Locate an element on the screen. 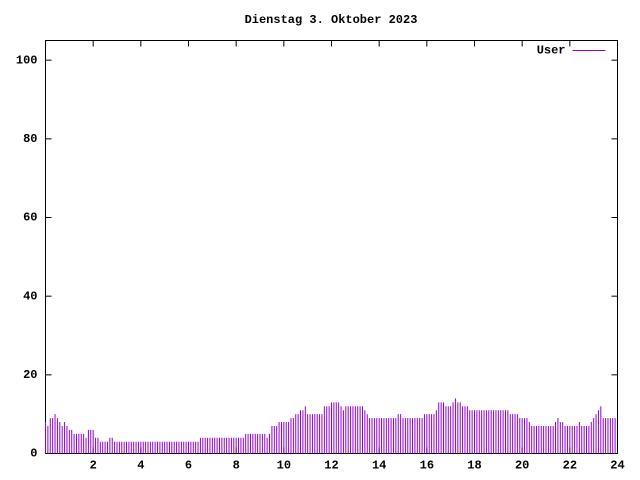  x-tick-label: 12 is located at coordinates (331, 466).